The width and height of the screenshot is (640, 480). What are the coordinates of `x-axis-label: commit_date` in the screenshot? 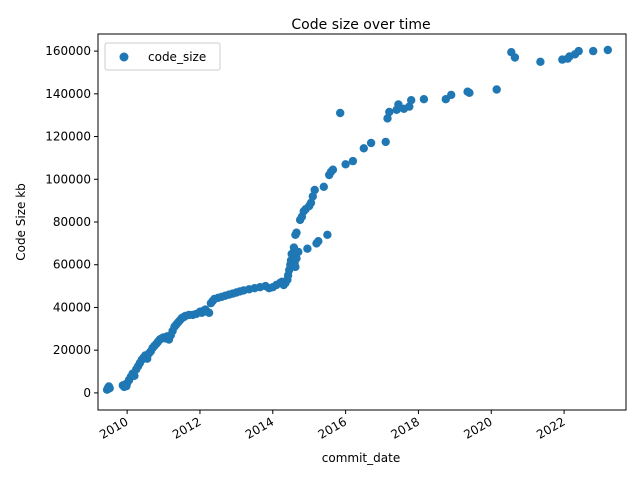 It's located at (361, 458).